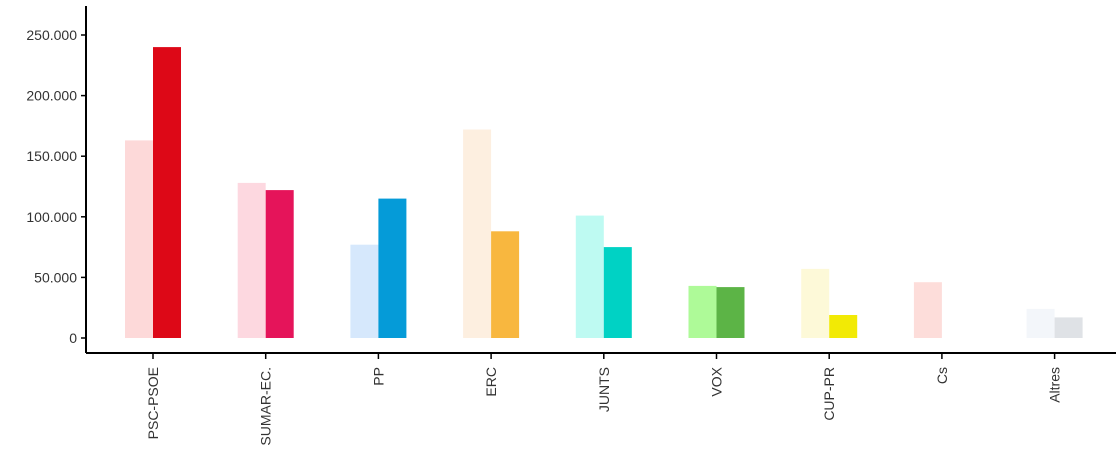 The image size is (1116, 460). What do you see at coordinates (51, 217) in the screenshot?
I see `y-tick-label: 100.000` at bounding box center [51, 217].